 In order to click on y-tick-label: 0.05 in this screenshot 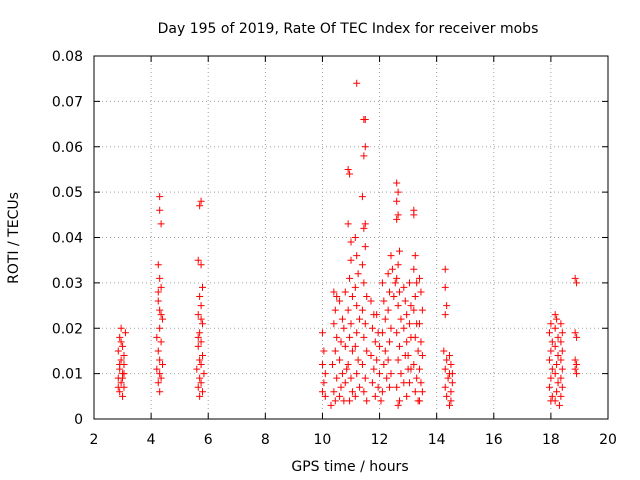, I will do `click(67, 193)`.